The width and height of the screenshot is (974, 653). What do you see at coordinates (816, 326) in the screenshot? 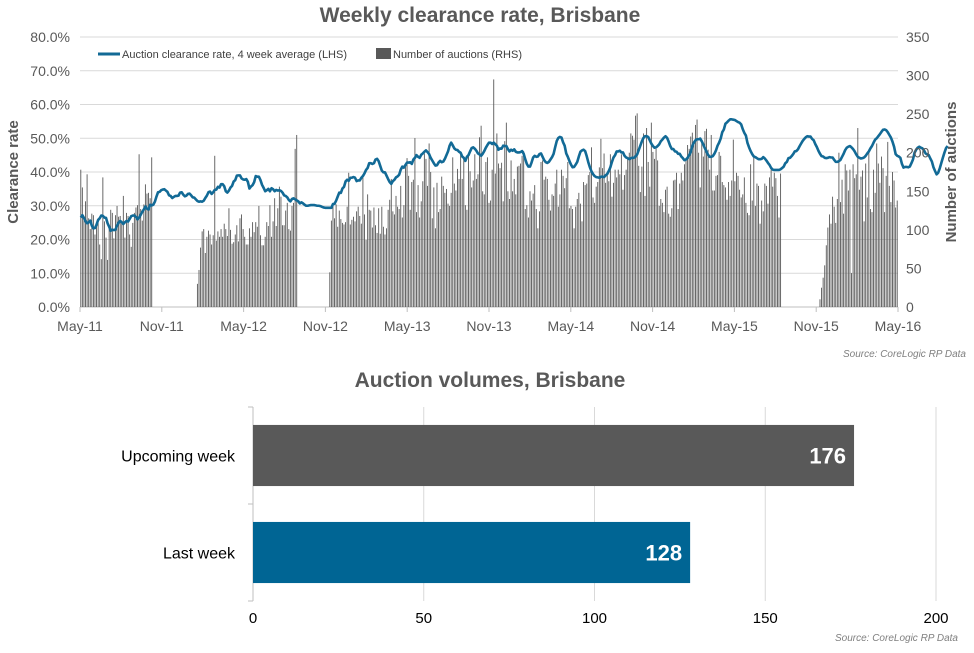
I see `x-tick-label: Nov-15` at bounding box center [816, 326].